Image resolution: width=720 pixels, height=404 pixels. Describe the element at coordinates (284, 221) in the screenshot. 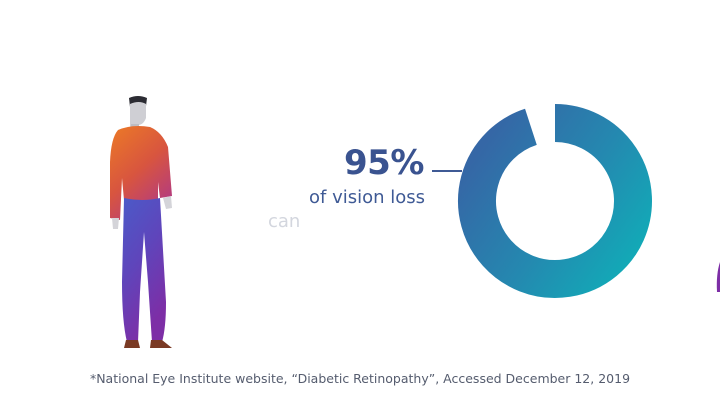

I see `faded-word: can` at that location.